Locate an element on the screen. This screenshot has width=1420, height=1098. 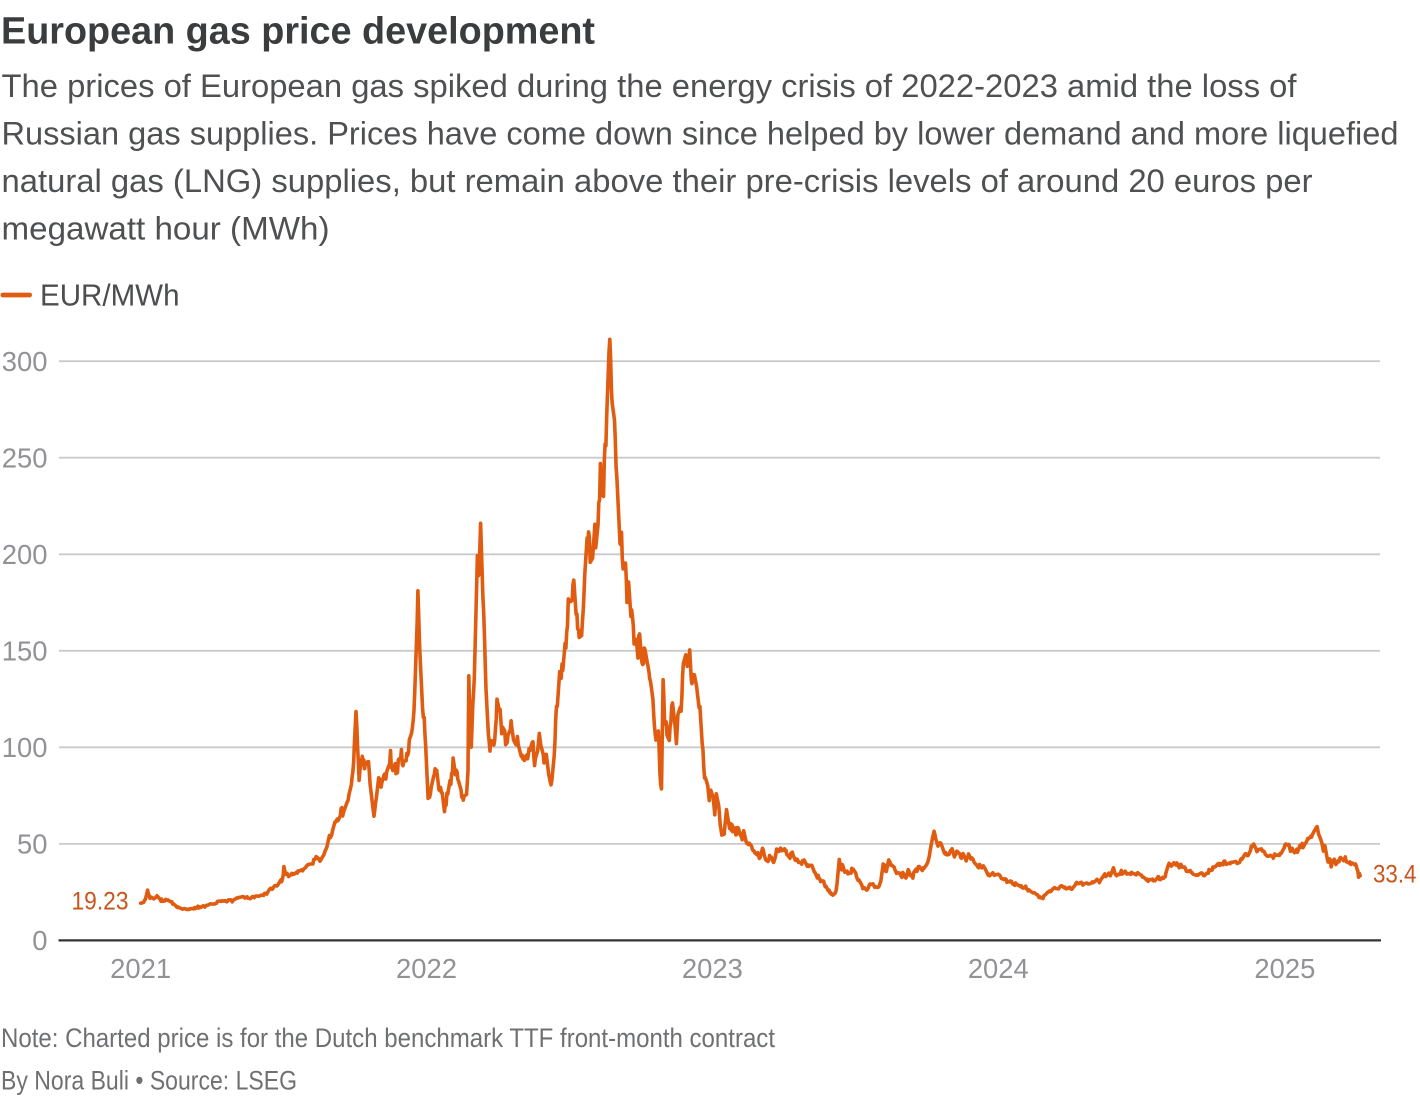
svg-text: 0 is located at coordinates (39, 940).